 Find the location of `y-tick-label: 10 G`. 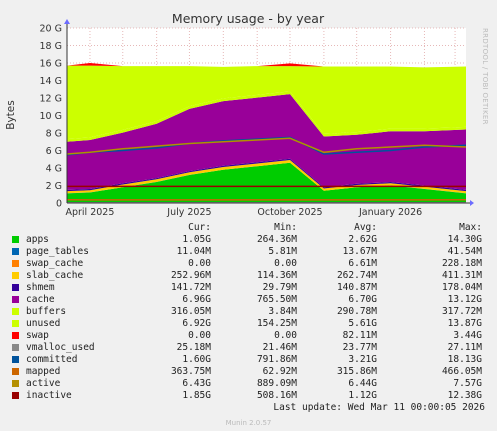

y-tick-label: 10 G is located at coordinates (51, 116).